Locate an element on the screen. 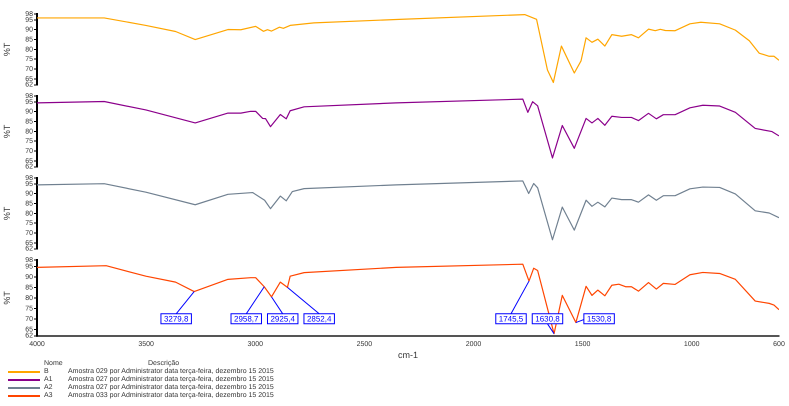 Image resolution: width=789 pixels, height=406 pixels. annotation: 3279,8 is located at coordinates (176, 319).